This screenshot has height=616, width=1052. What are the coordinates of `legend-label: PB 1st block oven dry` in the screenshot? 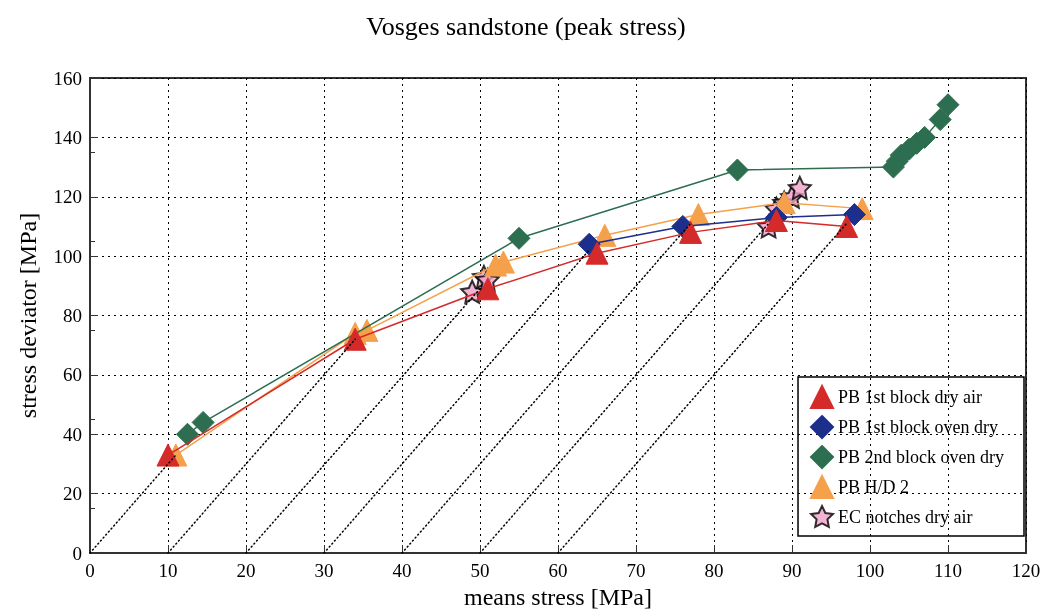 It's located at (918, 427).